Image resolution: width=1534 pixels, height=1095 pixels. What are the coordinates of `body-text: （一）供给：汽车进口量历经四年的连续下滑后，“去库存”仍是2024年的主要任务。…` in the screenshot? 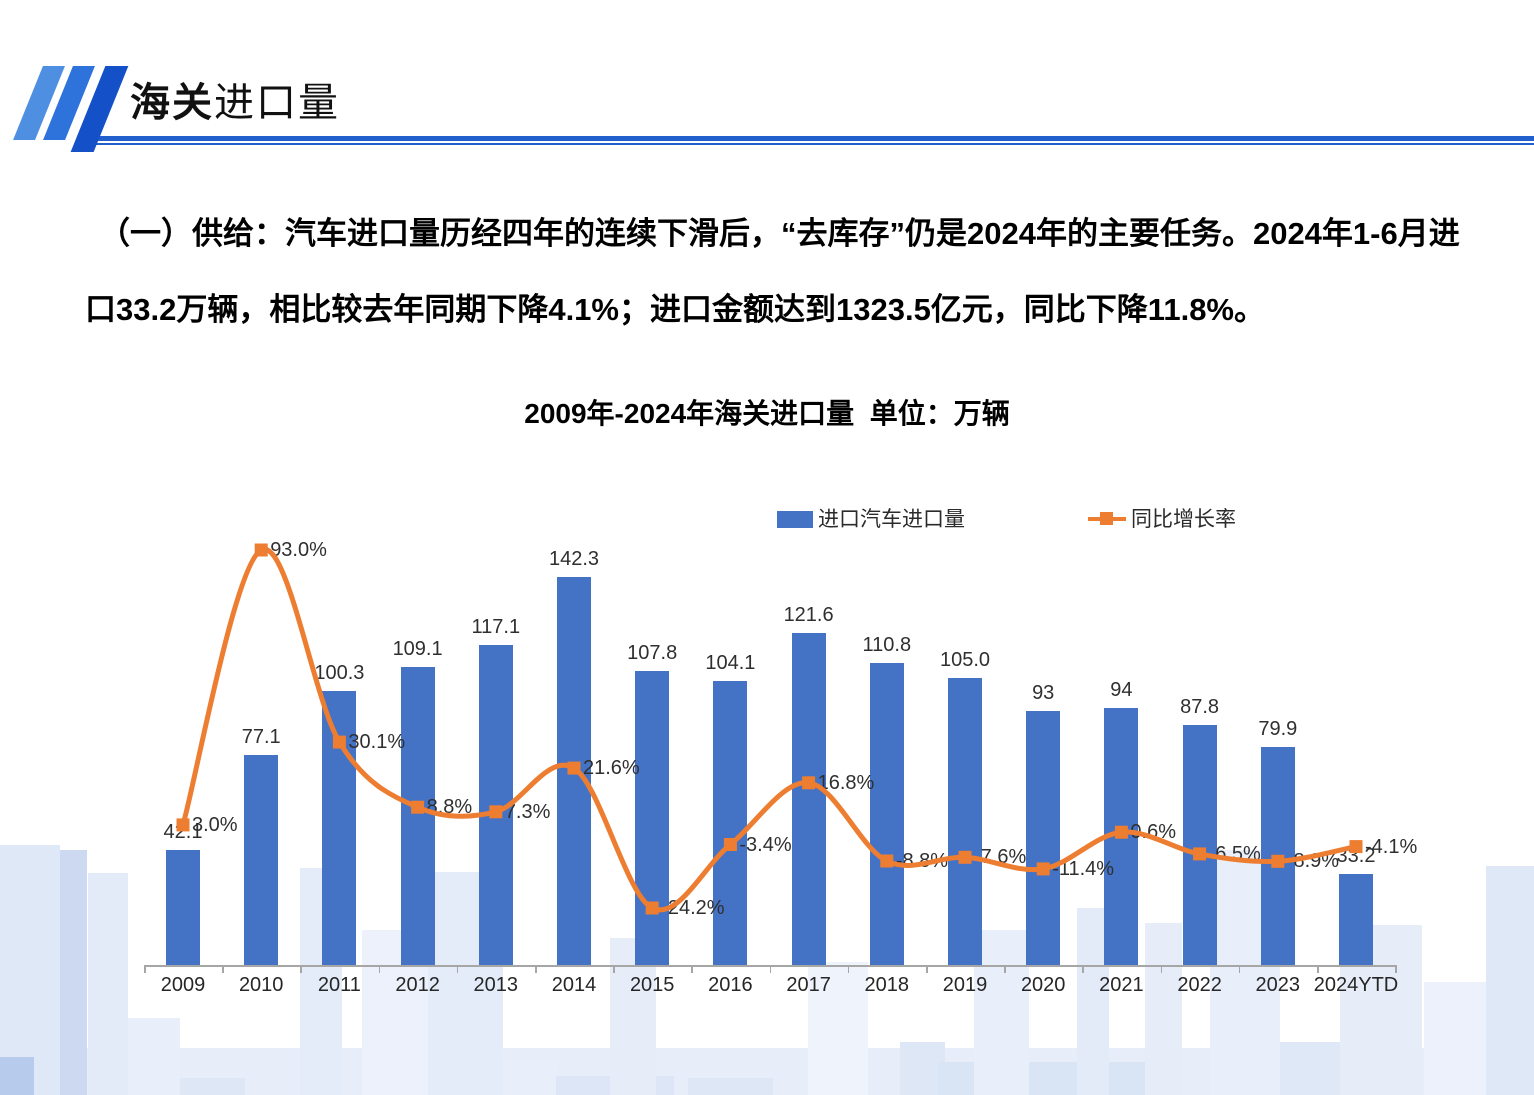 It's located at (782, 272).